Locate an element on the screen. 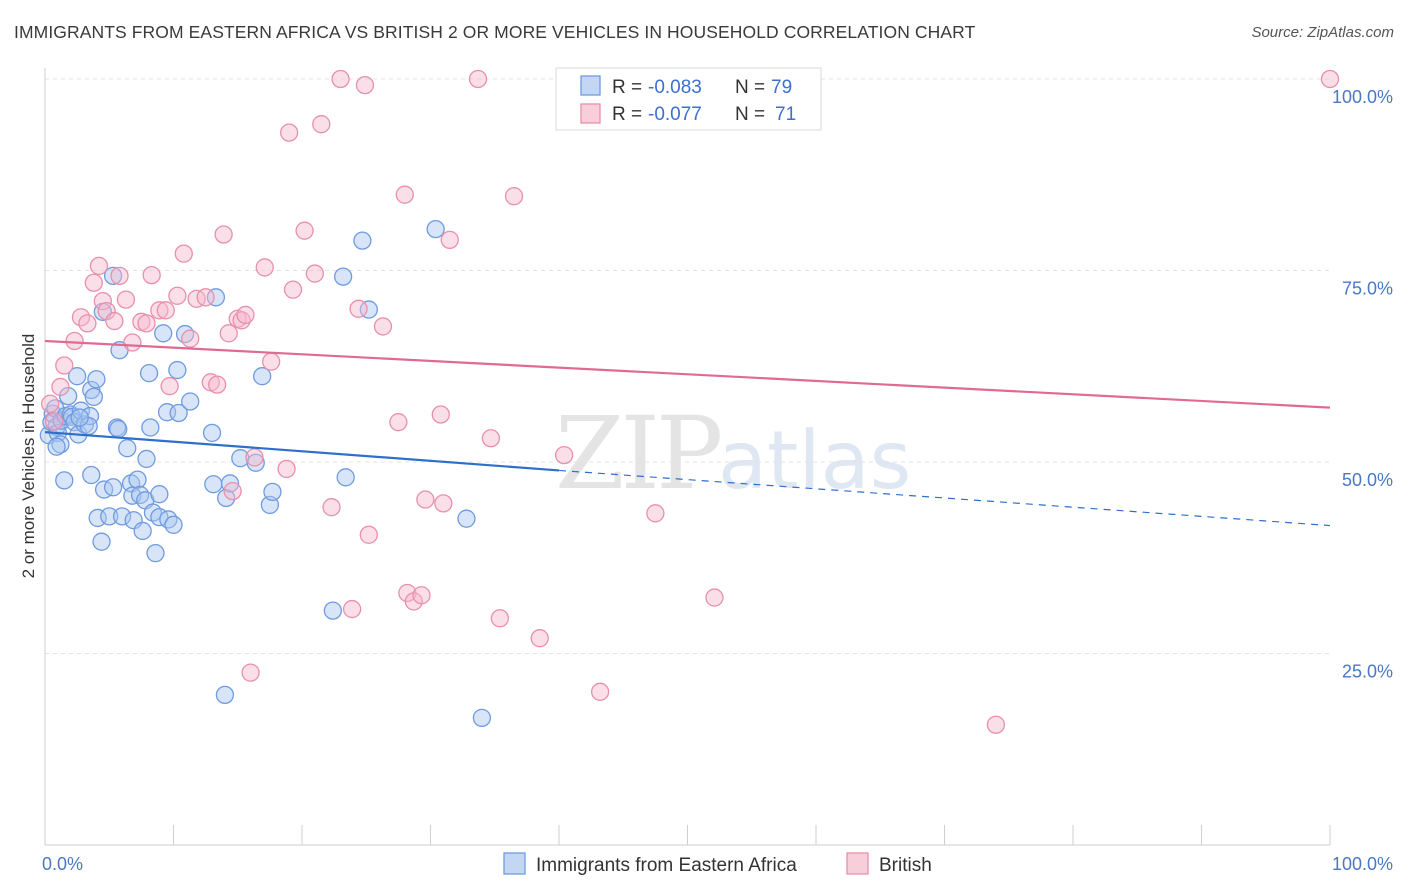 The height and width of the screenshot is (892, 1406). trend-line-british is located at coordinates (687, 374).